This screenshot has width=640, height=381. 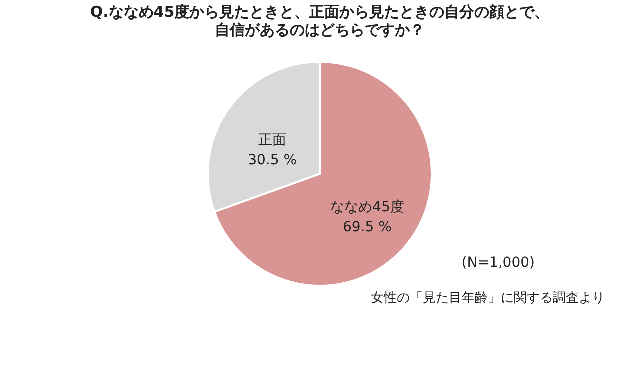 I want to click on slice-label: 正面, so click(x=272, y=140).